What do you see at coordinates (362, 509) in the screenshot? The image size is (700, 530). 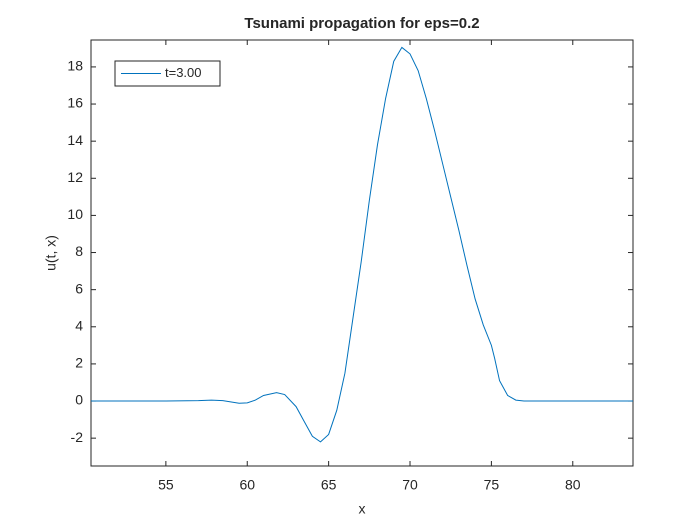 I see `x-axis-label: x` at bounding box center [362, 509].